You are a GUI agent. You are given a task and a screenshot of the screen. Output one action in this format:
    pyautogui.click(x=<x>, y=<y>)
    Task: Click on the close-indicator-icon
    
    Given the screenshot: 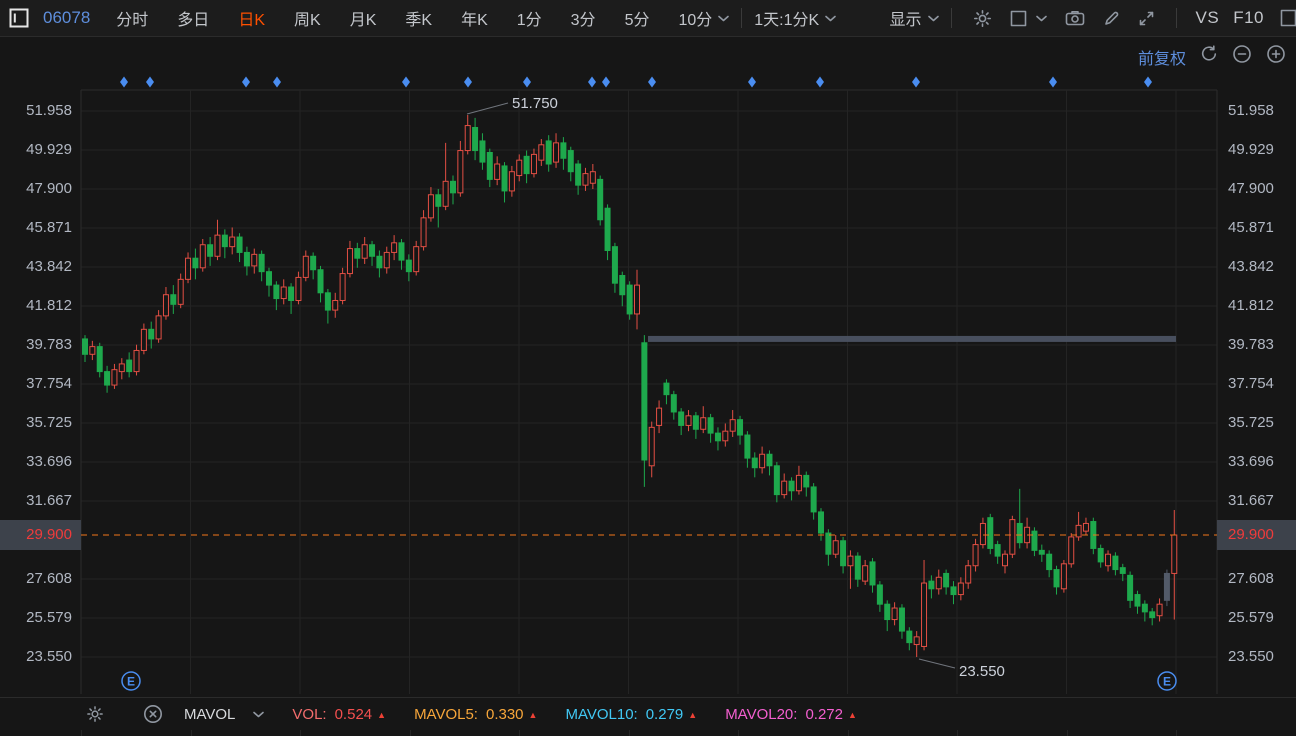 What is the action you would take?
    pyautogui.click(x=153, y=714)
    